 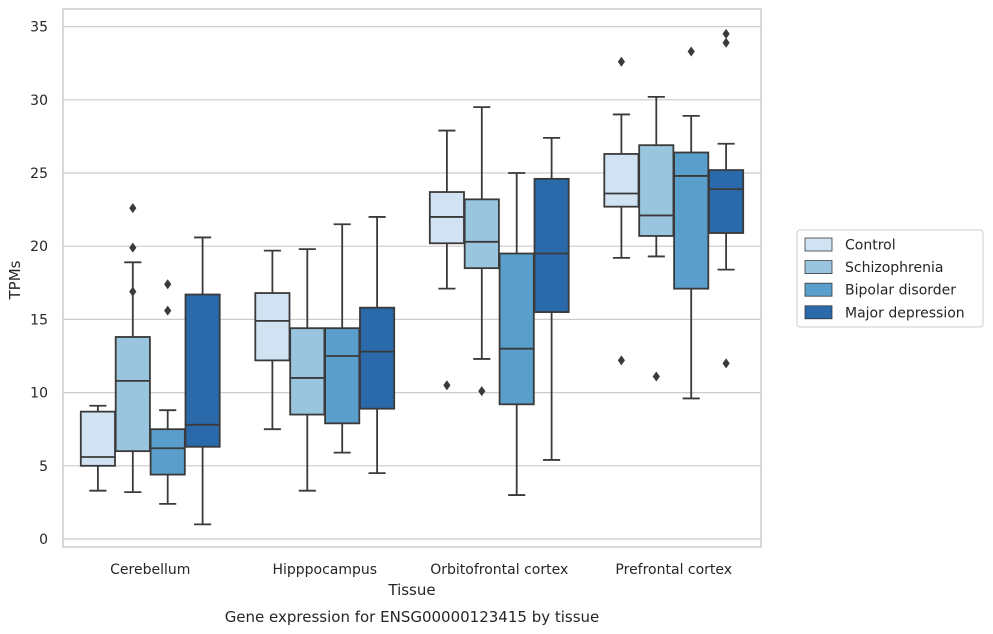 What do you see at coordinates (411, 590) in the screenshot?
I see `x-axis-label: Tissue` at bounding box center [411, 590].